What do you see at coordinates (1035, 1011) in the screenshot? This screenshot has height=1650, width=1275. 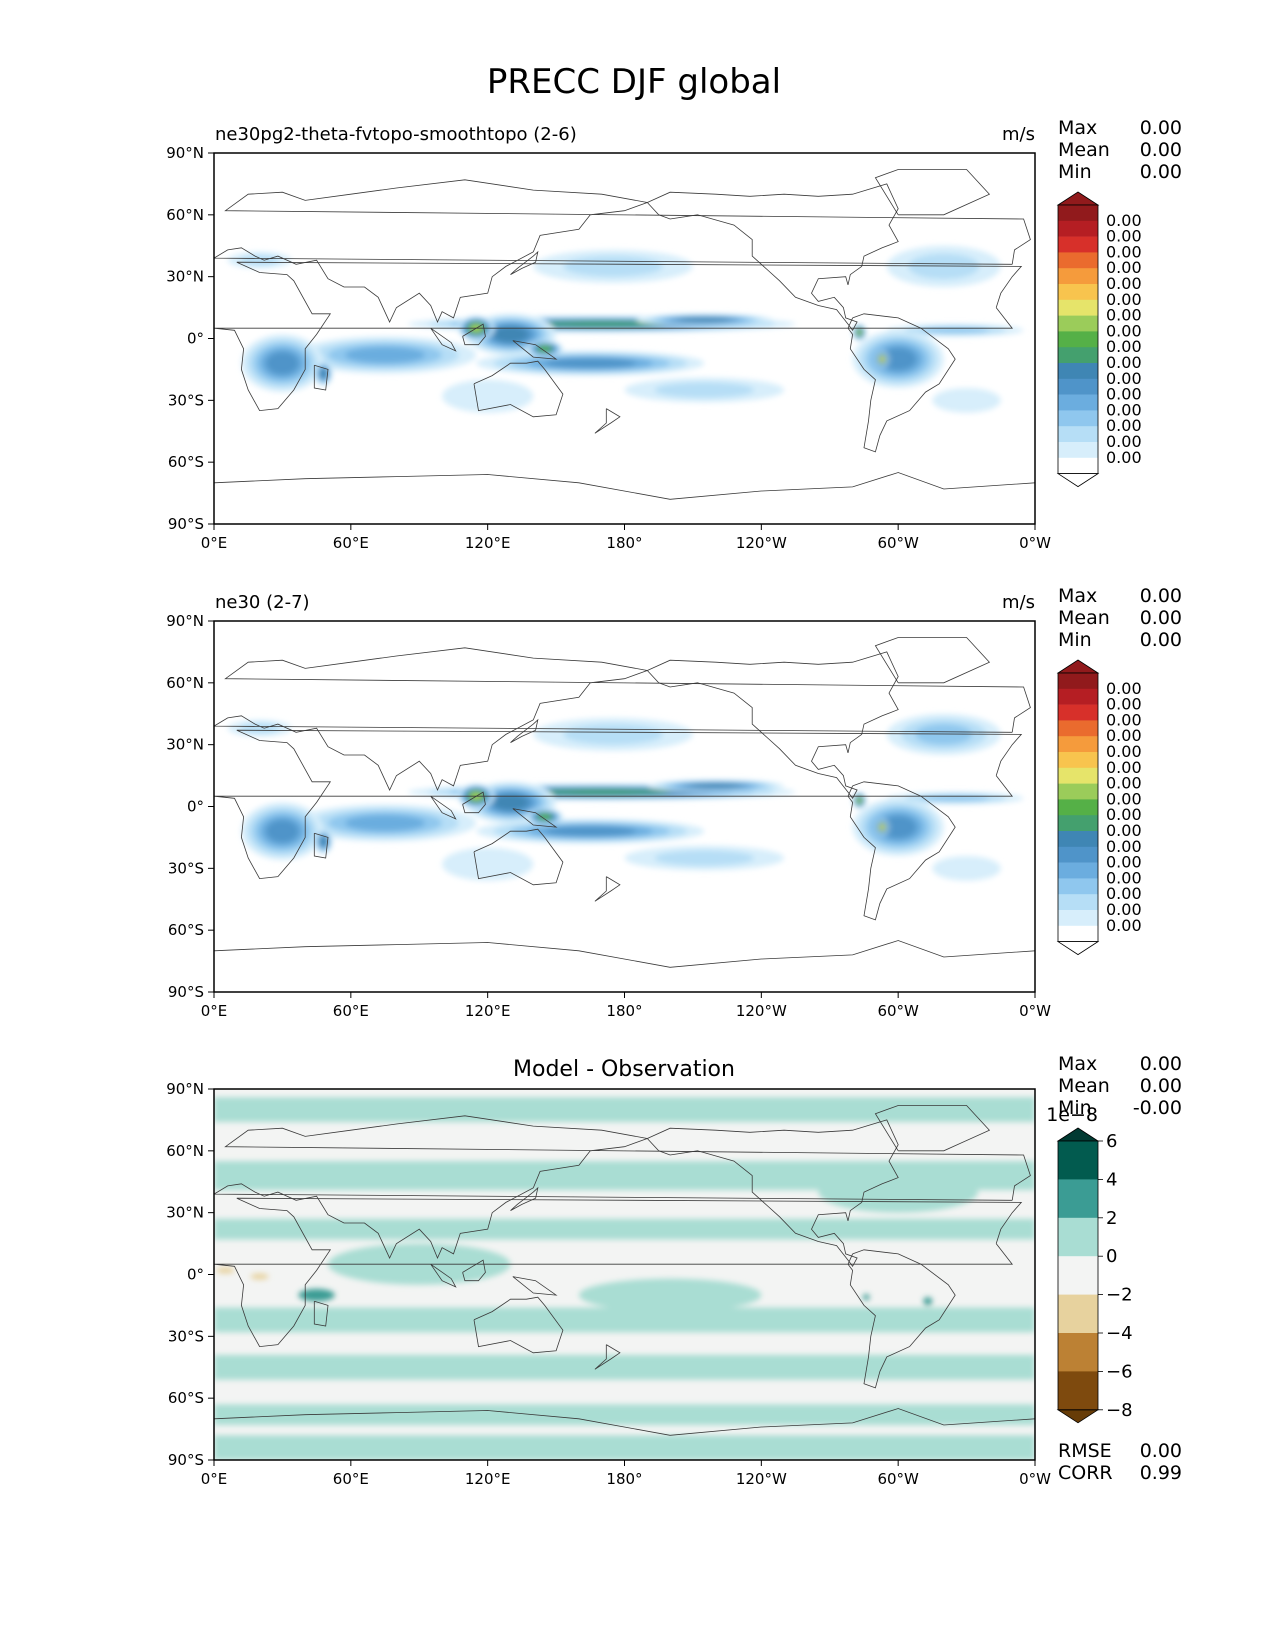 I see `x-tick-label: 0°W` at bounding box center [1035, 1011].